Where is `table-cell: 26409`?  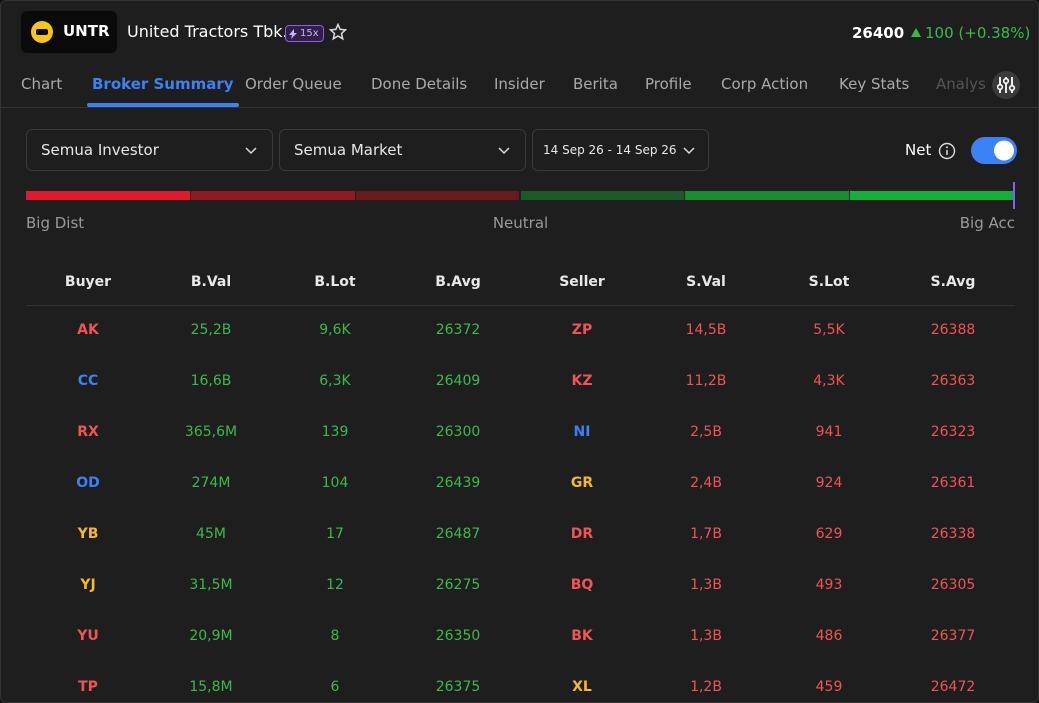
table-cell: 26409 is located at coordinates (458, 381).